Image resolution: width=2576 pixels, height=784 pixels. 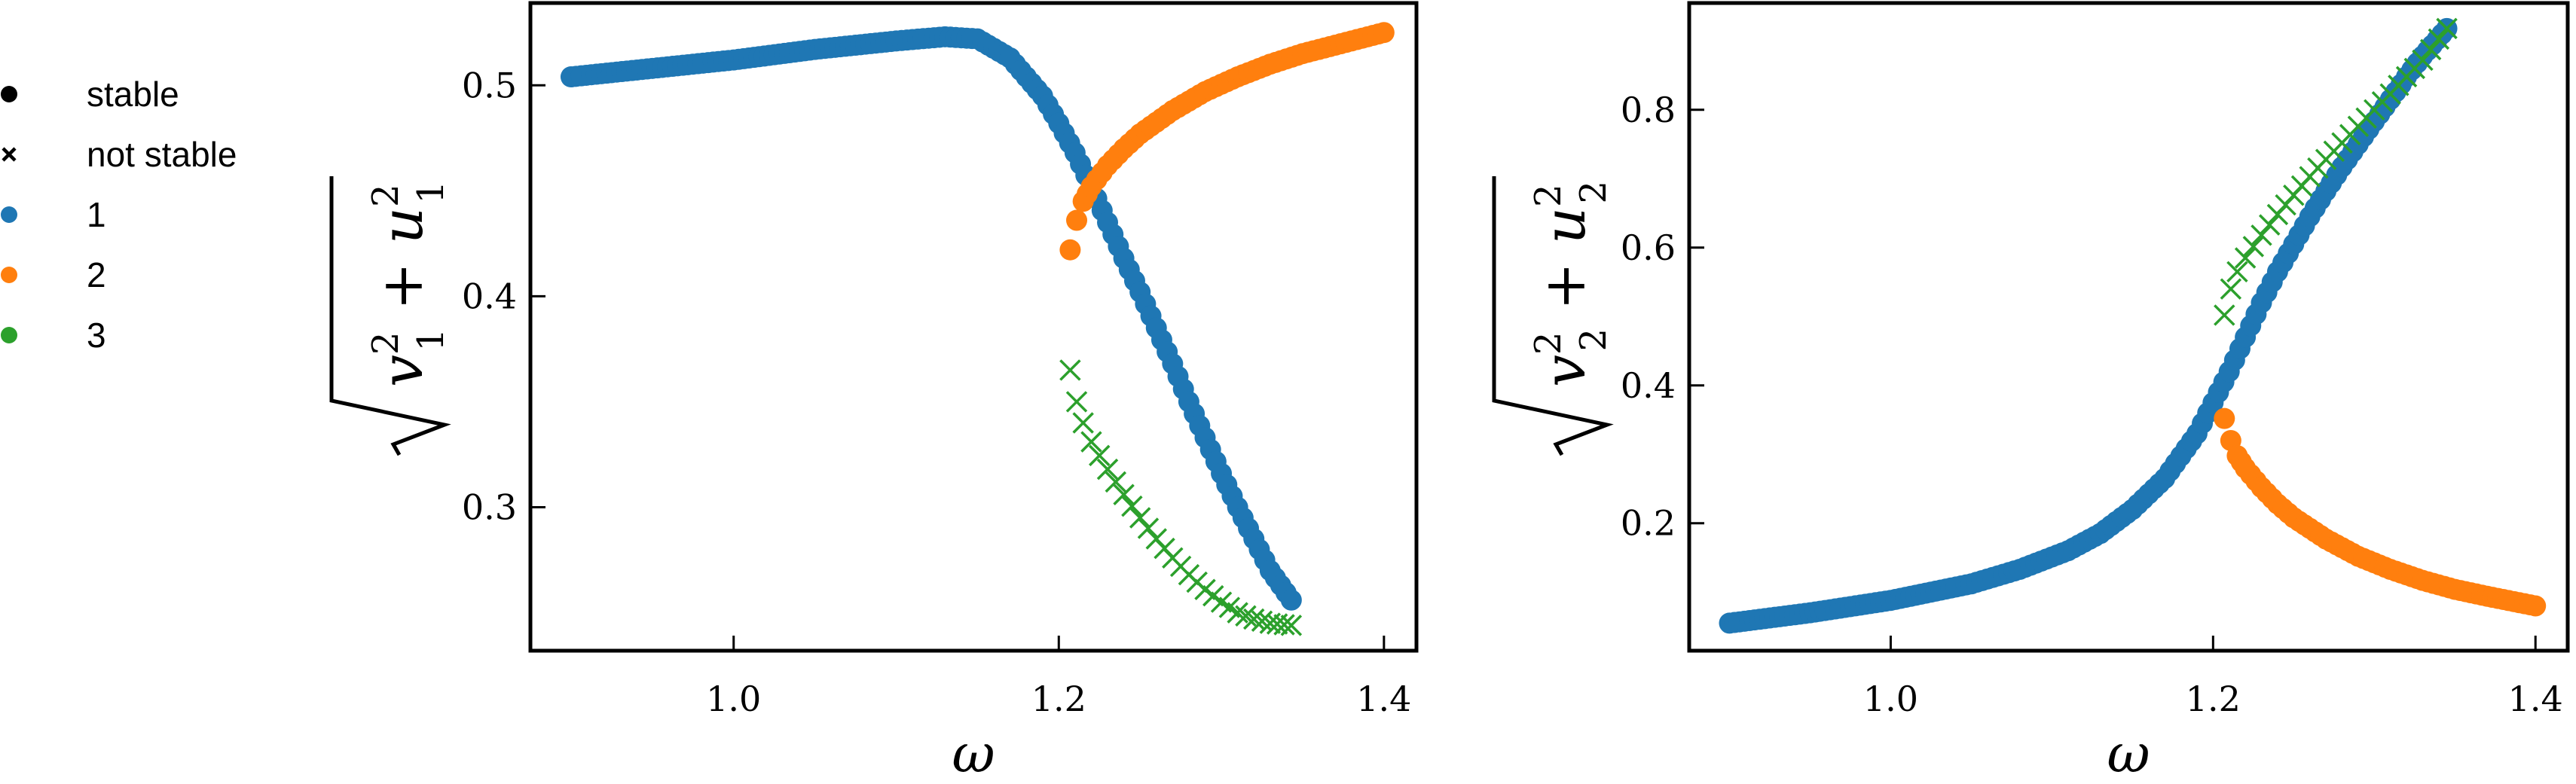 What do you see at coordinates (162, 154) in the screenshot?
I see `legend-label: not stable` at bounding box center [162, 154].